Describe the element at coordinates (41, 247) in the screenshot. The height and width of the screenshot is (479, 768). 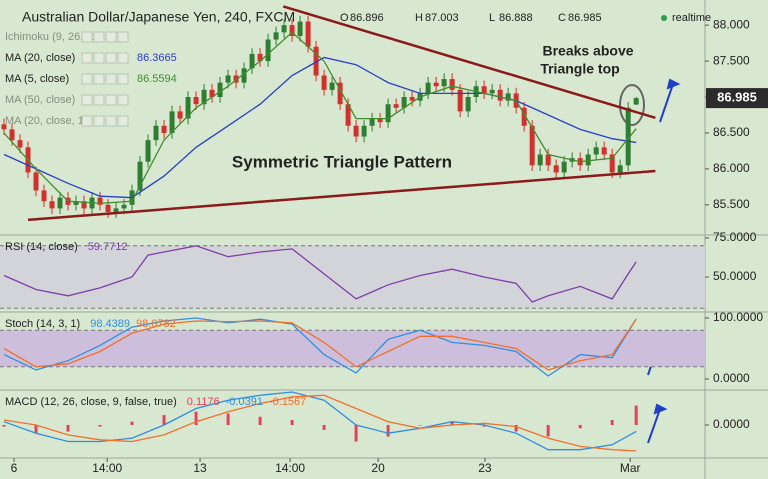
I see `pane-title: RSI (14, close)` at that location.